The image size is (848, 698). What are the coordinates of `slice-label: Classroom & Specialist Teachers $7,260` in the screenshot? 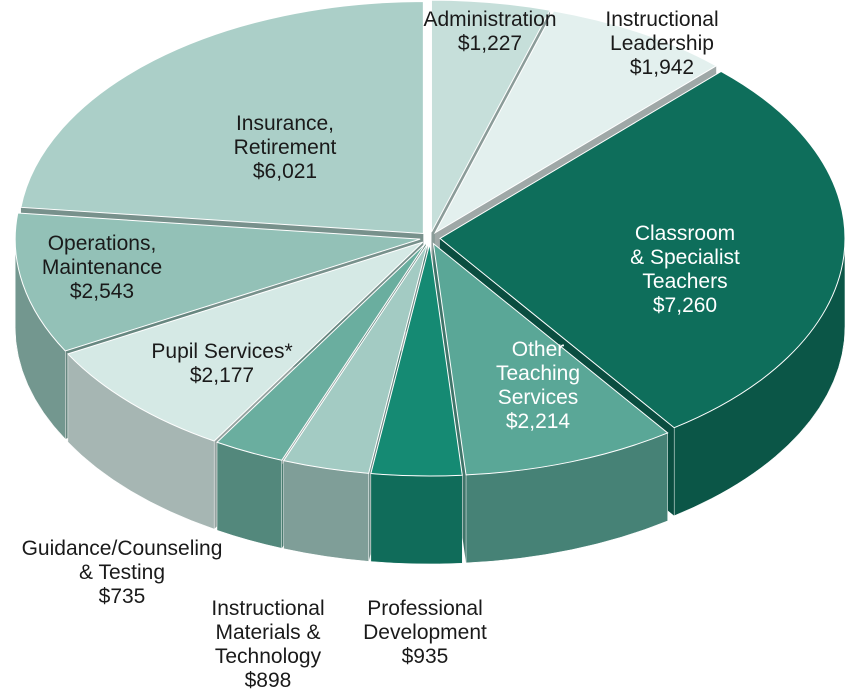 It's located at (685, 270).